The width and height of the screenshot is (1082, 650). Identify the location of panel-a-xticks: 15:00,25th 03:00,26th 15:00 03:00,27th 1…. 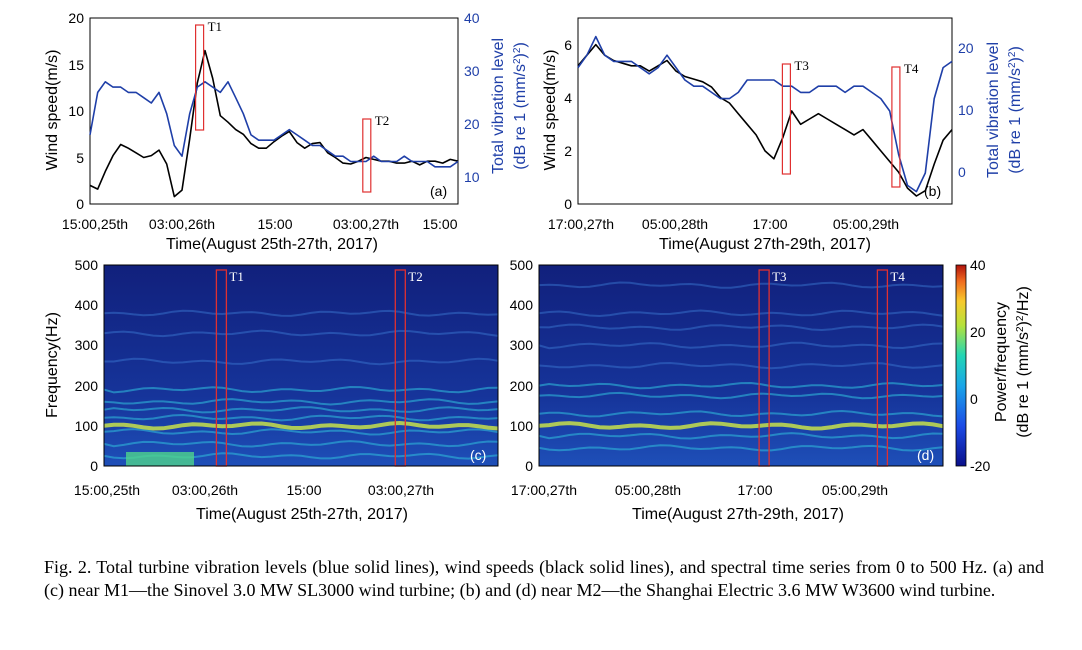
(260, 224).